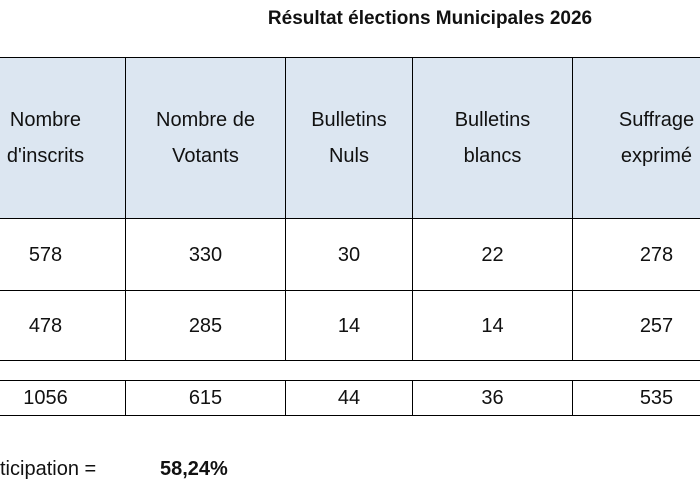 The image size is (700, 500). Describe the element at coordinates (63, 254) in the screenshot. I see `table-cell: 578` at that location.